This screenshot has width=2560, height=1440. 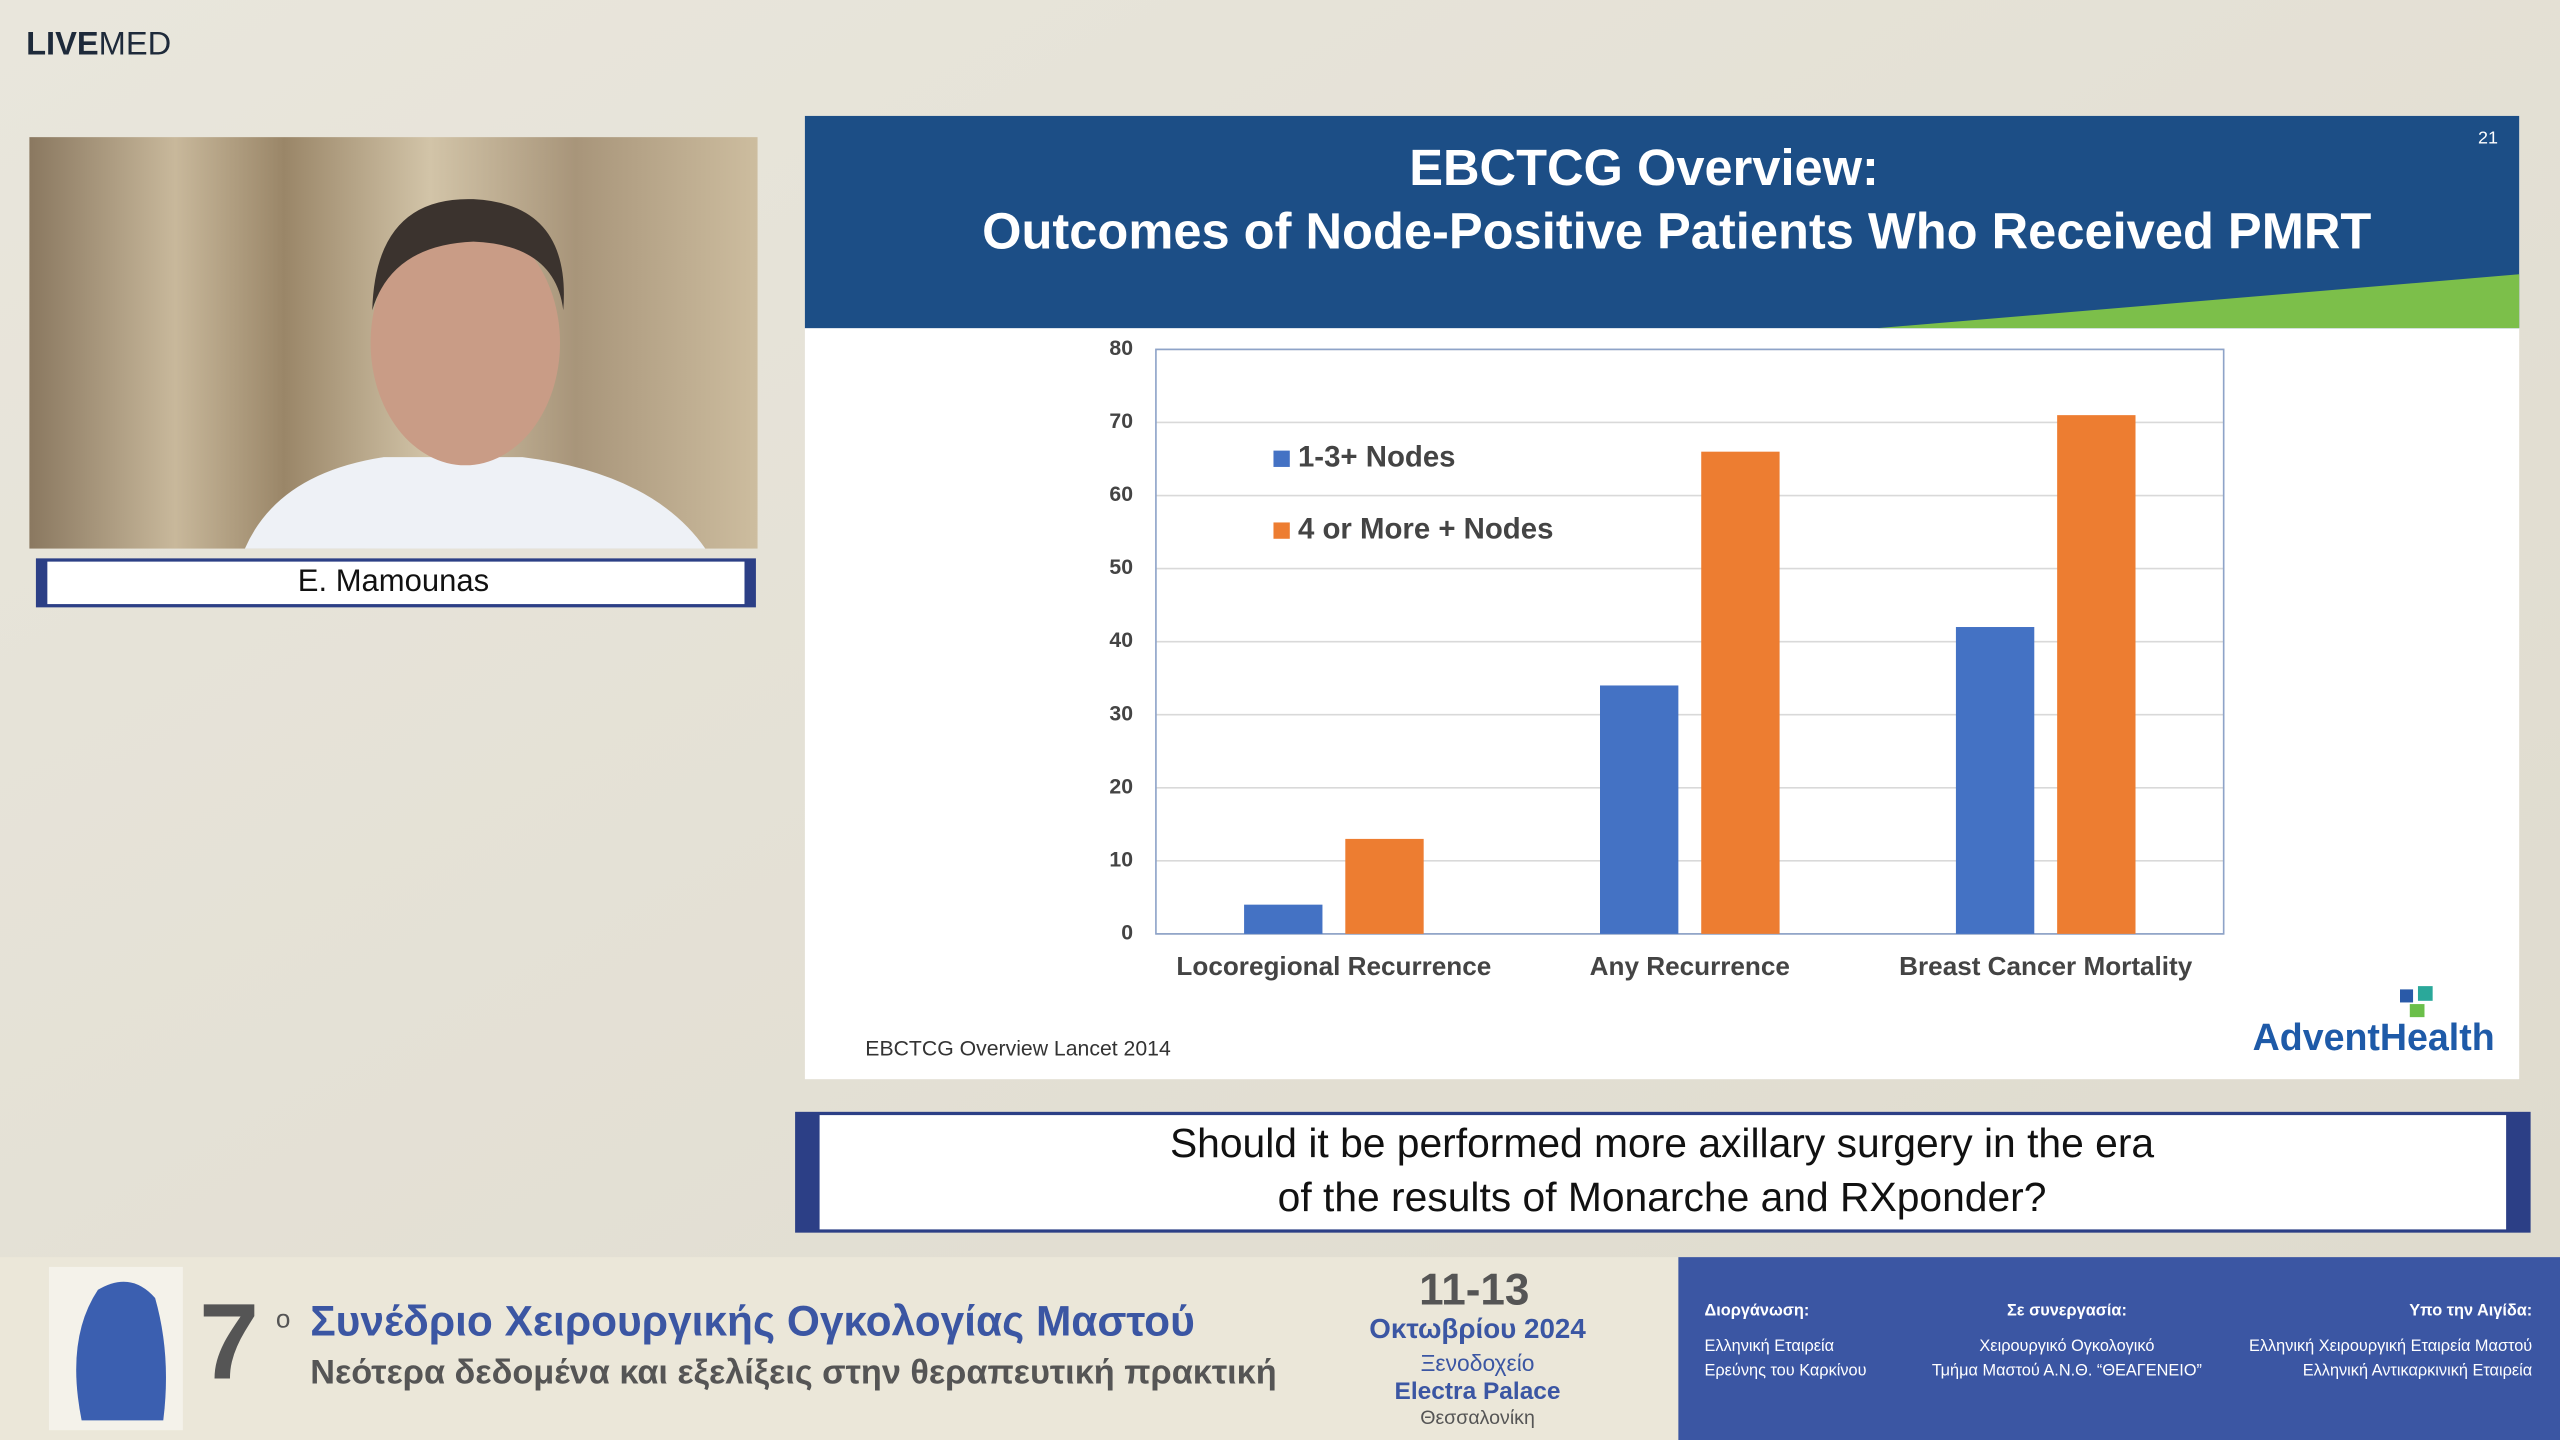 I want to click on partner-heading: Σε συνεργασία:, so click(x=2067, y=1310).